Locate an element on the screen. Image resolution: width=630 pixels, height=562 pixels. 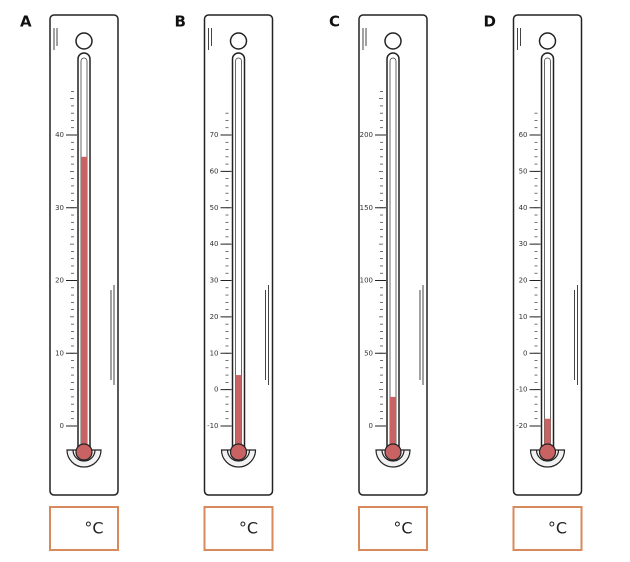
tick-label: 100 is located at coordinates (366, 281).